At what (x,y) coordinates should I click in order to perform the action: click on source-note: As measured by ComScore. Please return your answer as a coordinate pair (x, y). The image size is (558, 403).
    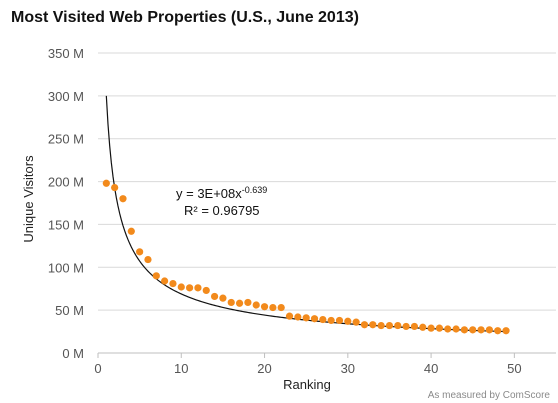
    Looking at the image, I should click on (489, 395).